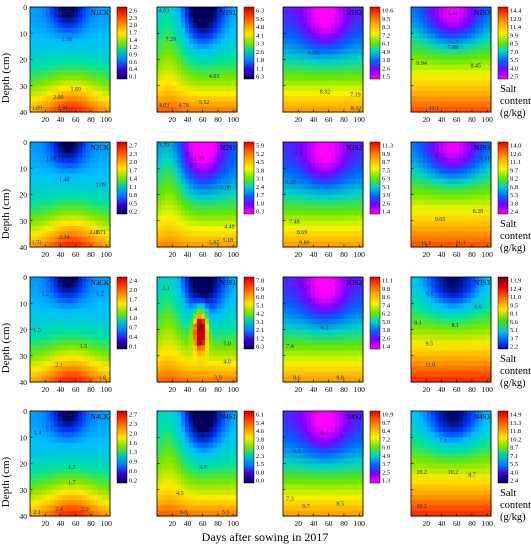  I want to click on contour-label: 3.9, so click(218, 378).